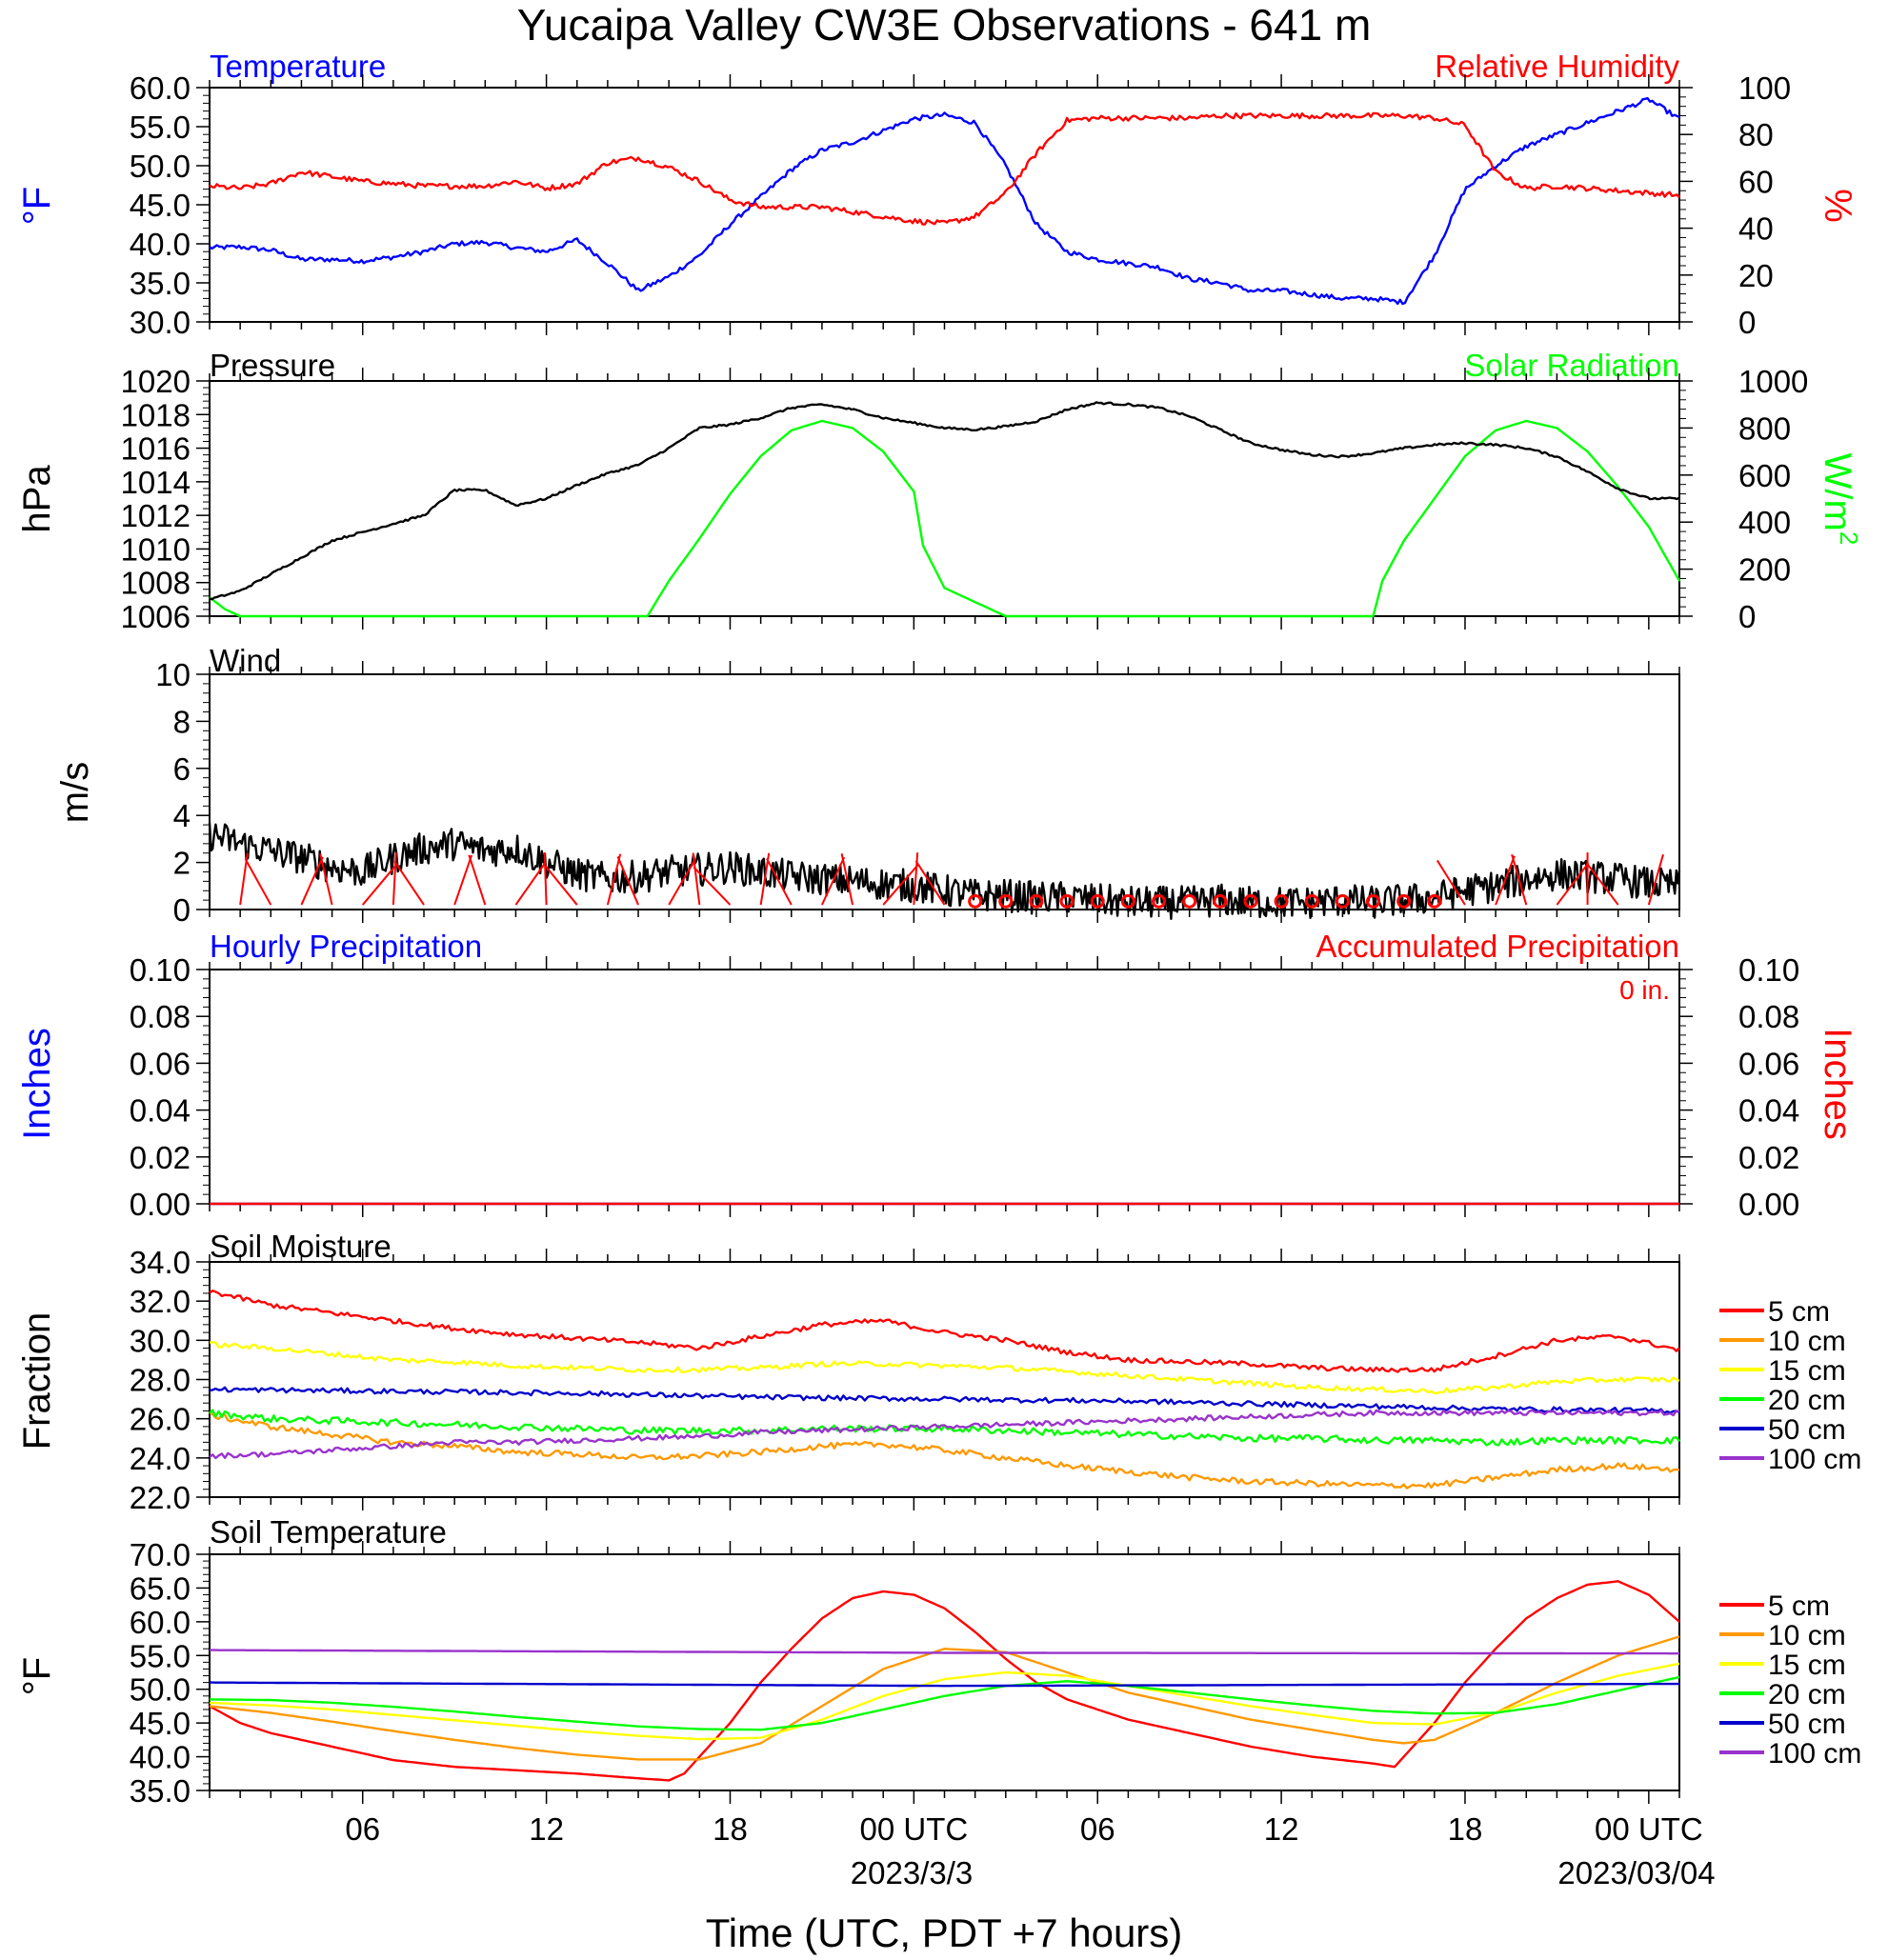  Describe the element at coordinates (944, 1400) in the screenshot. I see `soil-moisture-line-50cm` at that location.